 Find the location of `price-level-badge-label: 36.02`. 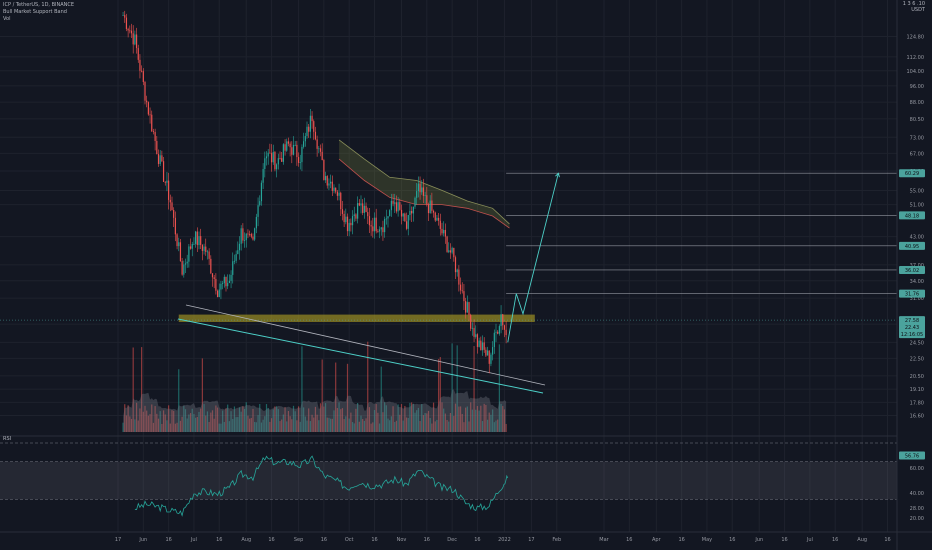

price-level-badge-label: 36.02 is located at coordinates (912, 271).